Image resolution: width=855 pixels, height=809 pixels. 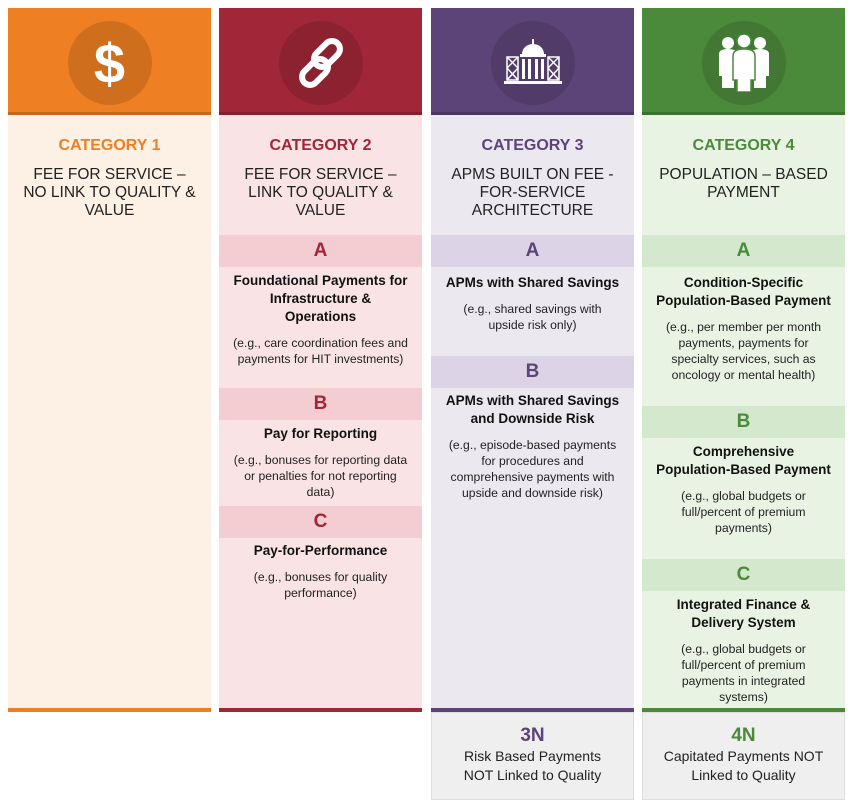 I want to click on category-4-header, so click(x=743, y=61).